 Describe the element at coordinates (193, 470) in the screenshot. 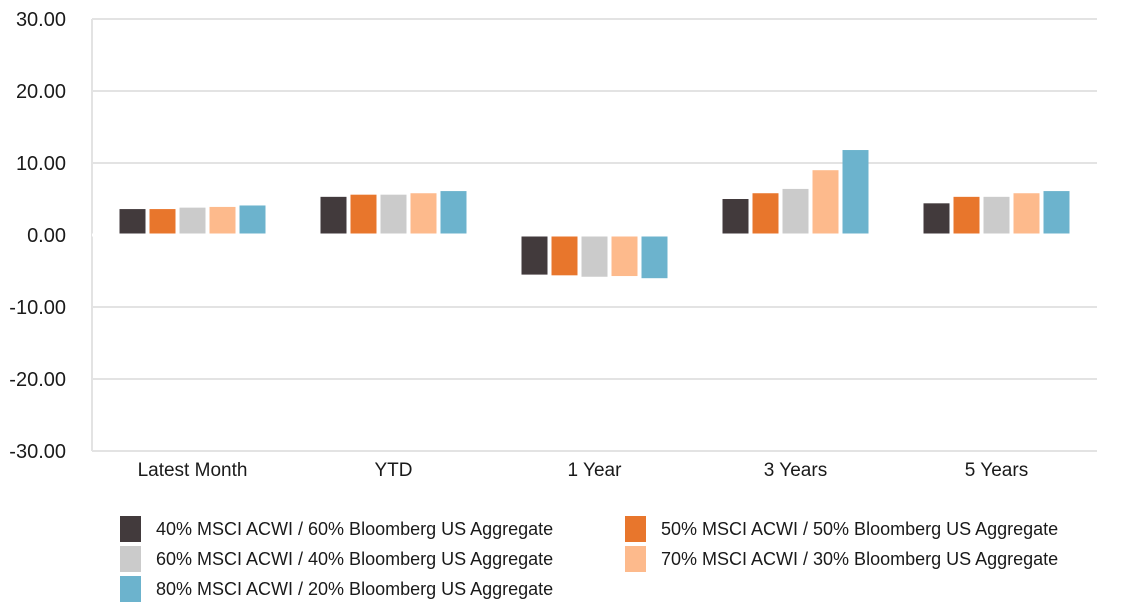

I see `x-tick-label: Latest Month` at that location.